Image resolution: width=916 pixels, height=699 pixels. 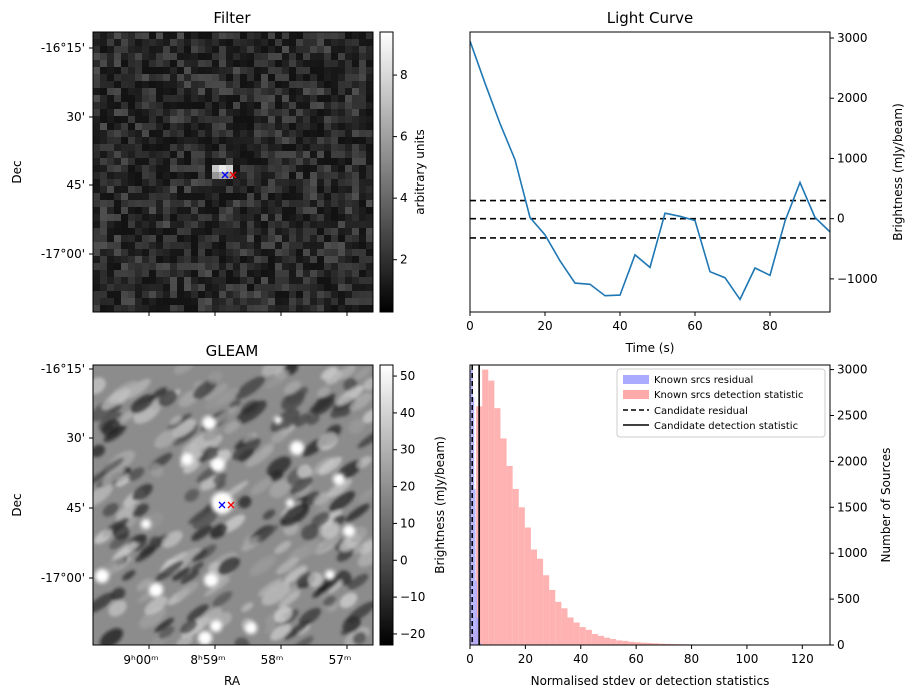 What do you see at coordinates (852, 461) in the screenshot?
I see `histogram-ytick-label: 2000` at bounding box center [852, 461].